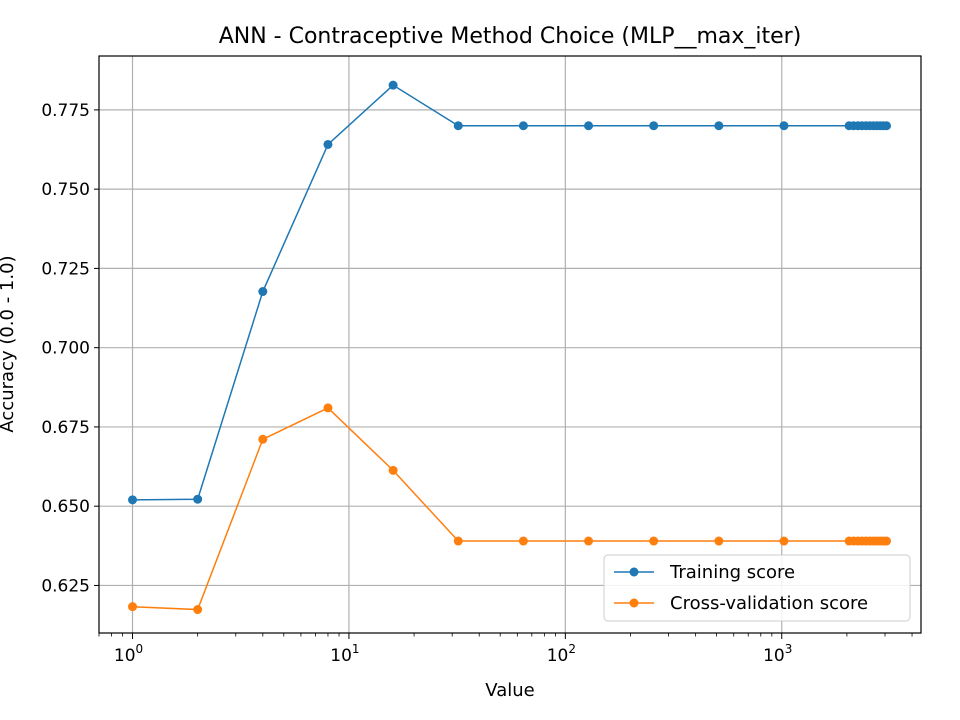 Image resolution: width=960 pixels, height=720 pixels. Describe the element at coordinates (65, 190) in the screenshot. I see `y-tick-label: 0.750` at that location.